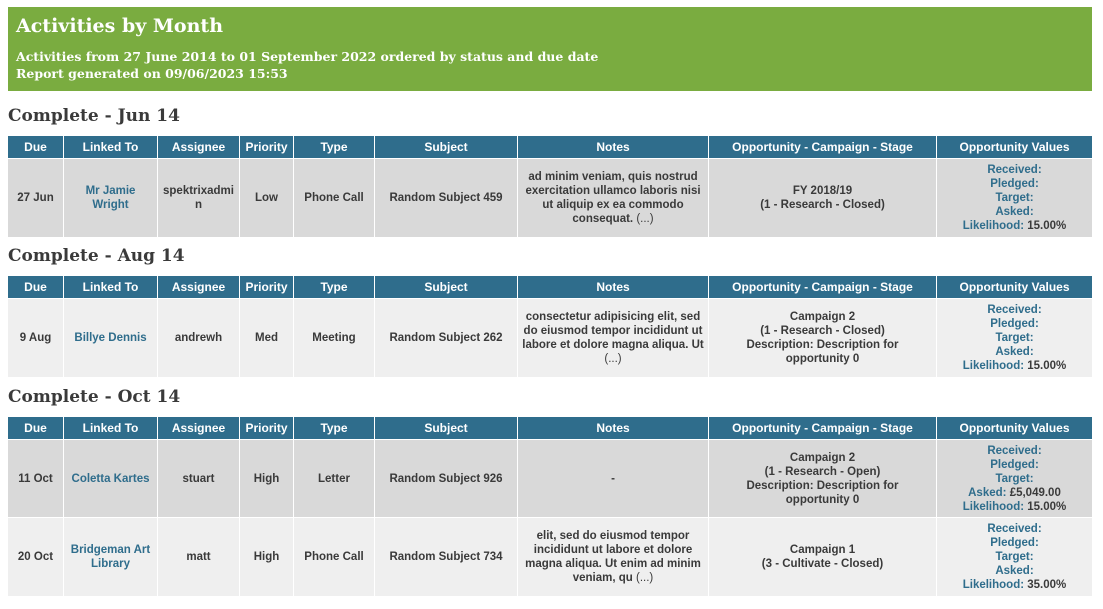 The image size is (1103, 609). What do you see at coordinates (198, 337) in the screenshot?
I see `assignee-cell: andrewh` at bounding box center [198, 337].